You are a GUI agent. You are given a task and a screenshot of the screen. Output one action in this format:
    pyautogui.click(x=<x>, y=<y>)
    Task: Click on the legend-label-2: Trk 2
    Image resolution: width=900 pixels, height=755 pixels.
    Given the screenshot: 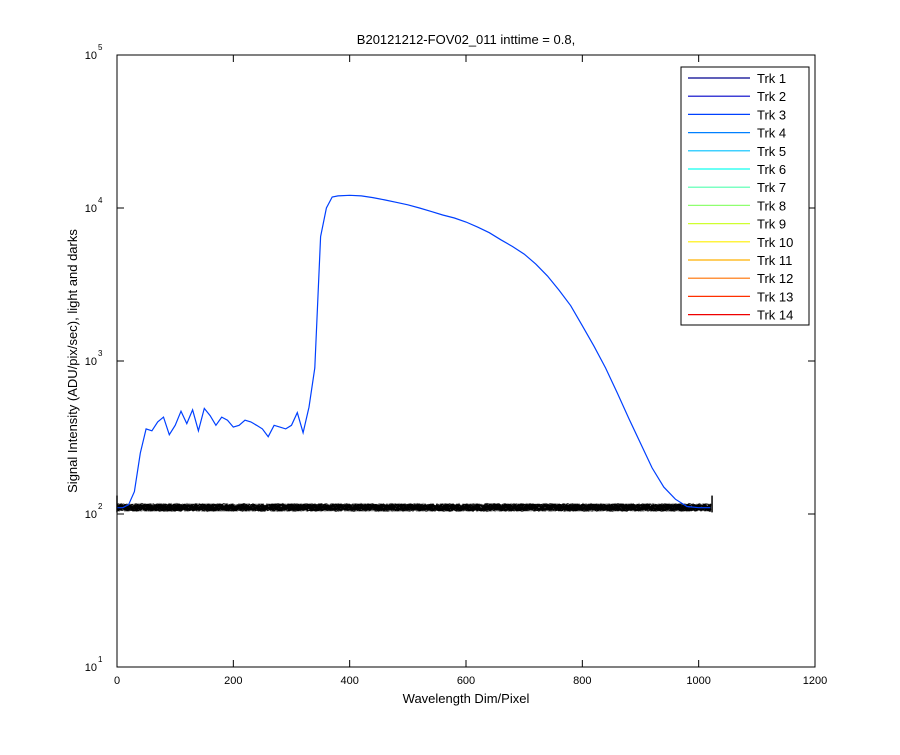 What is the action you would take?
    pyautogui.click(x=771, y=96)
    